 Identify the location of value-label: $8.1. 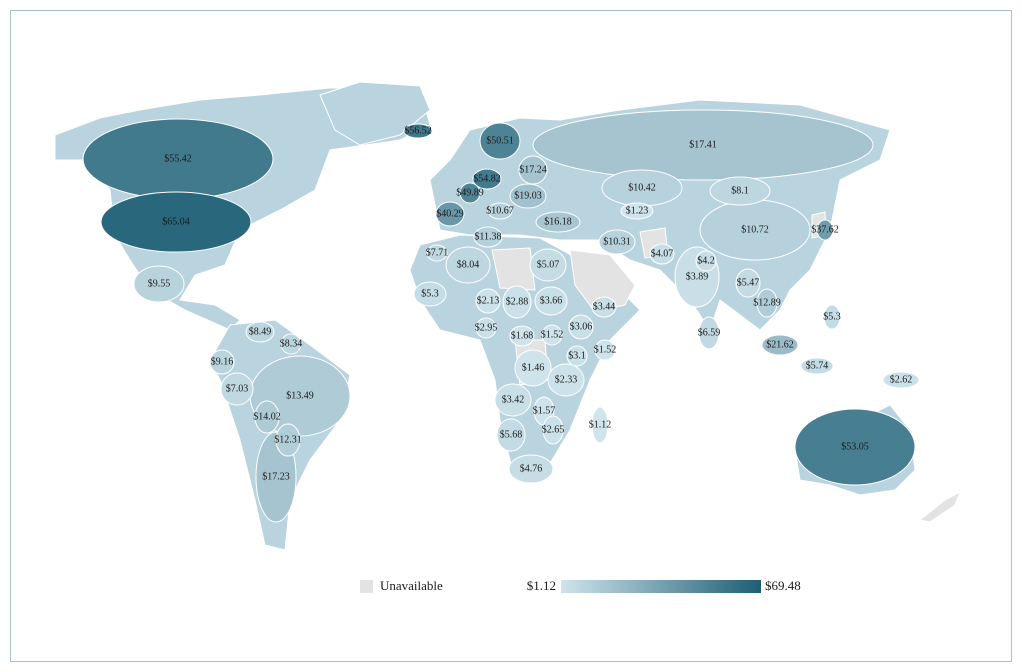
(740, 190).